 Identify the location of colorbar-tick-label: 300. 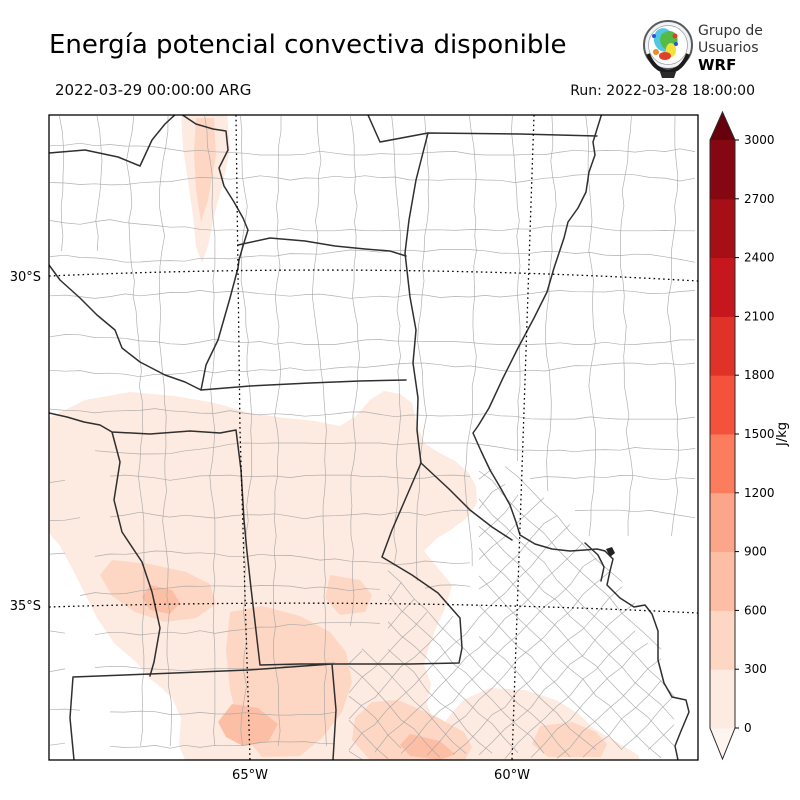
(755, 669).